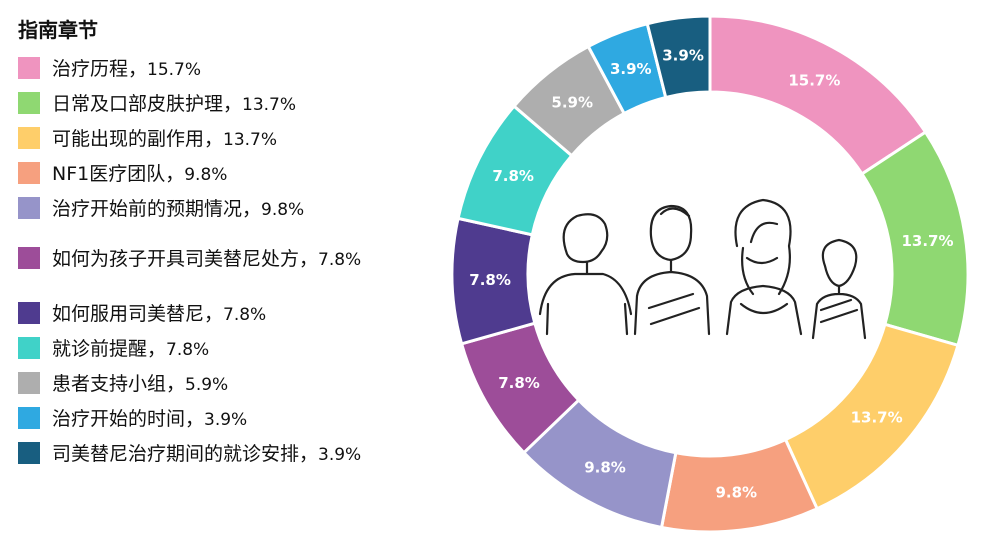 Image resolution: width=985 pixels, height=548 pixels. I want to click on slice-label: 5.9%, so click(572, 102).